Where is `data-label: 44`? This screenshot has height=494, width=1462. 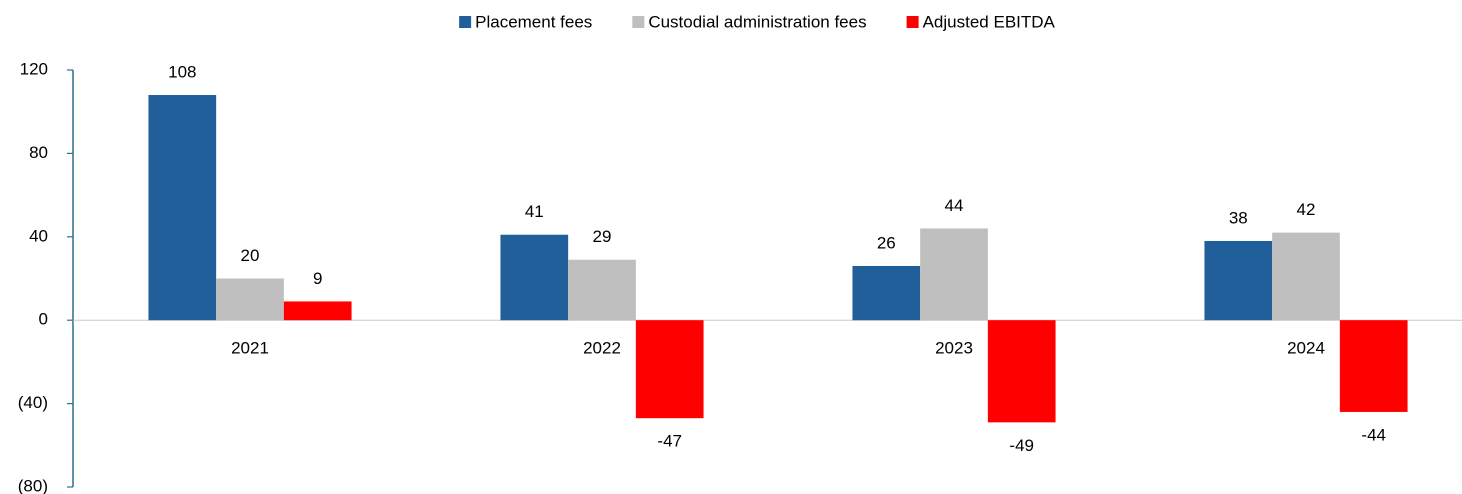 data-label: 44 is located at coordinates (954, 205).